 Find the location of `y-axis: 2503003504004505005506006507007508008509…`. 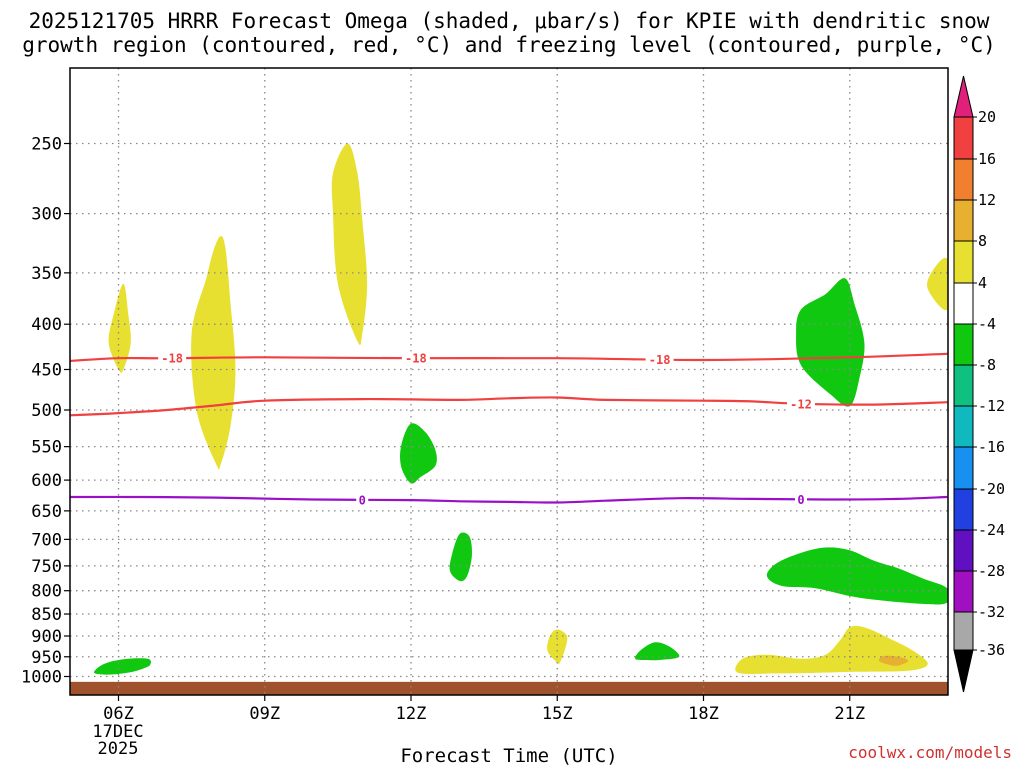

y-axis: 2503003504004505005506006507007508008509… is located at coordinates (45, 411).